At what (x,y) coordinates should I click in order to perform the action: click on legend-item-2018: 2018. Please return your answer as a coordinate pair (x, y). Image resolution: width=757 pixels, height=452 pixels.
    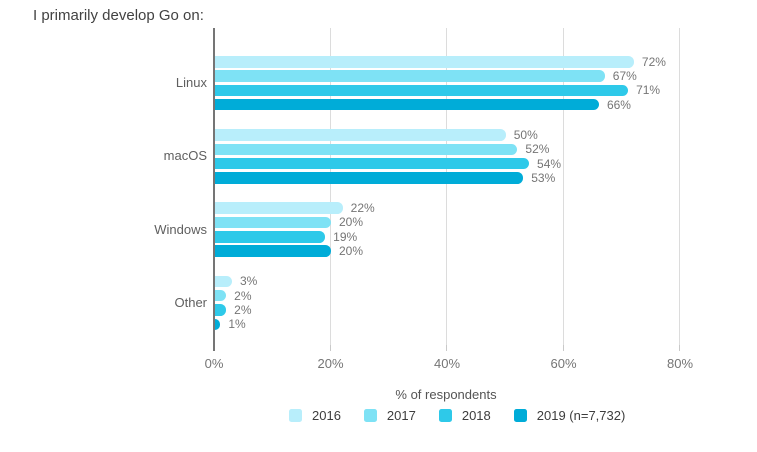
    Looking at the image, I should click on (464, 415).